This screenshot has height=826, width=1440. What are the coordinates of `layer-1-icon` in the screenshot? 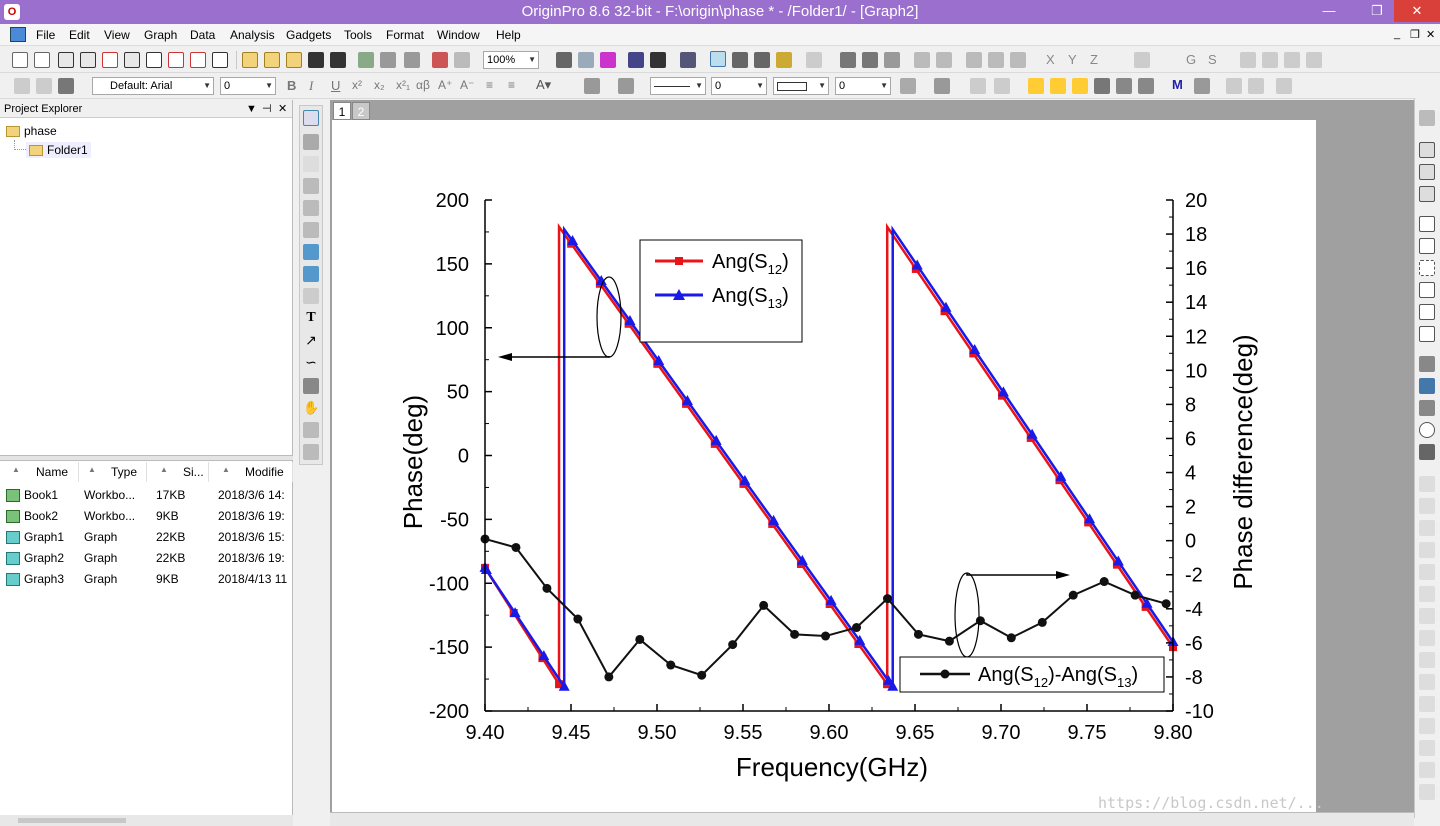 It's located at (1427, 150).